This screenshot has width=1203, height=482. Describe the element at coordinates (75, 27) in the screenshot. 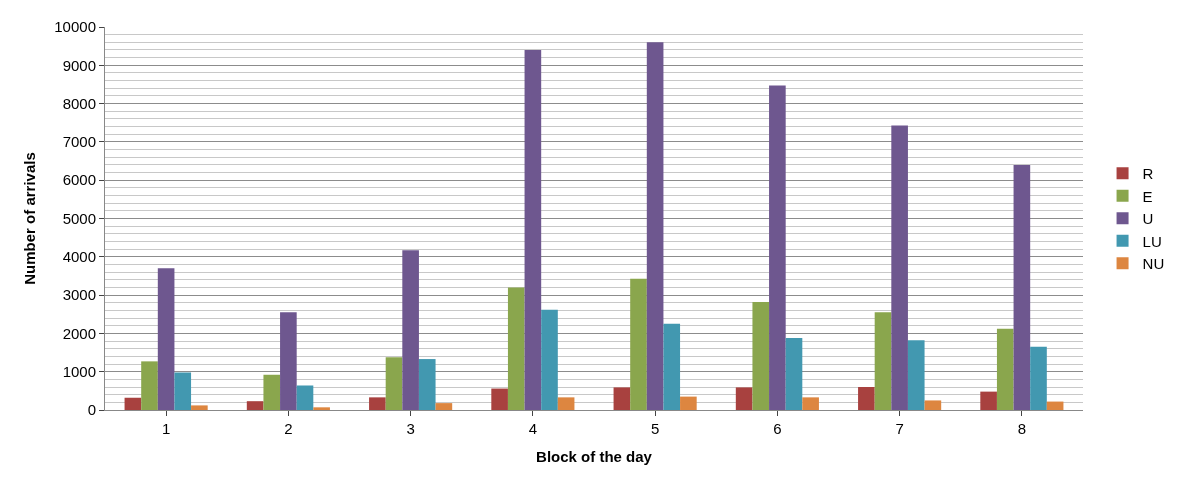

I see `y-tick-label: 10000` at that location.